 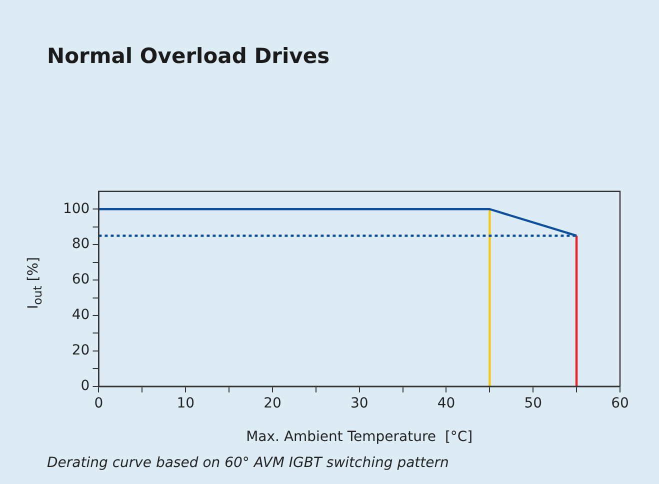 What do you see at coordinates (533, 403) in the screenshot?
I see `x-tick-label: 50` at bounding box center [533, 403].